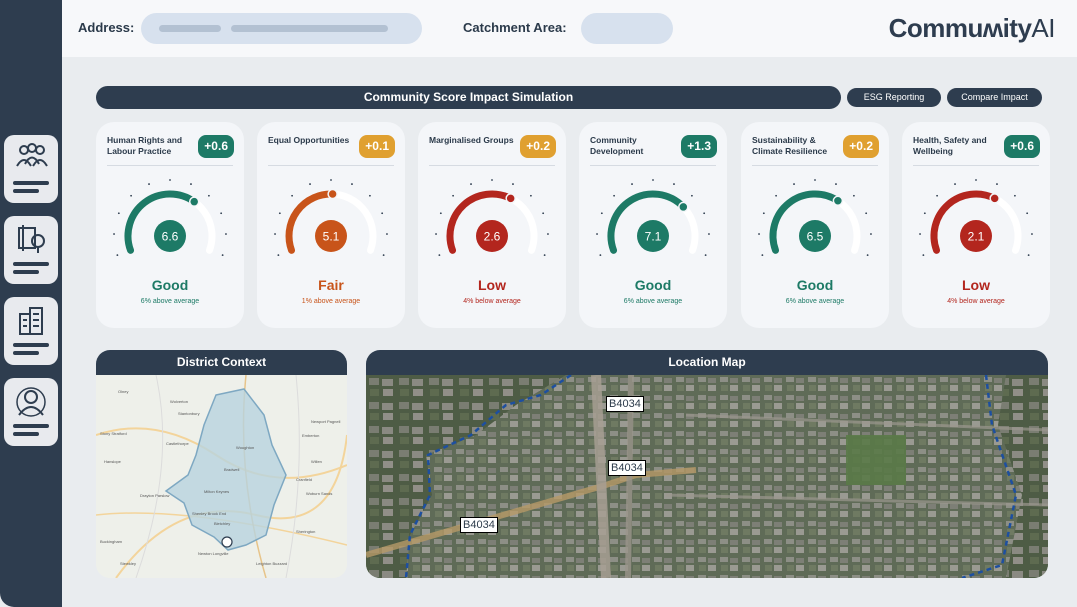 The height and width of the screenshot is (607, 1077). Describe the element at coordinates (950, 145) in the screenshot. I see `score-card-title: Health, Safety and Wellbeing` at that location.